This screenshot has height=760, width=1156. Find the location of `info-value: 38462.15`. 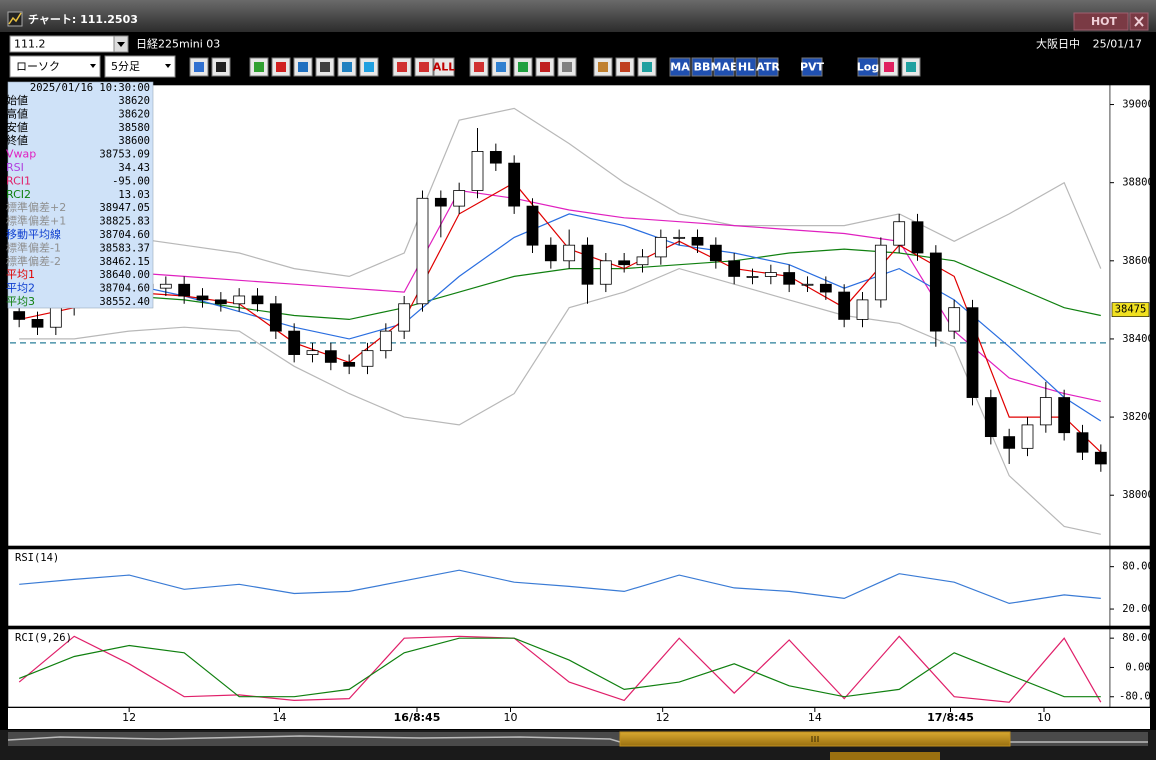

info-value: 38462.15 is located at coordinates (124, 262).